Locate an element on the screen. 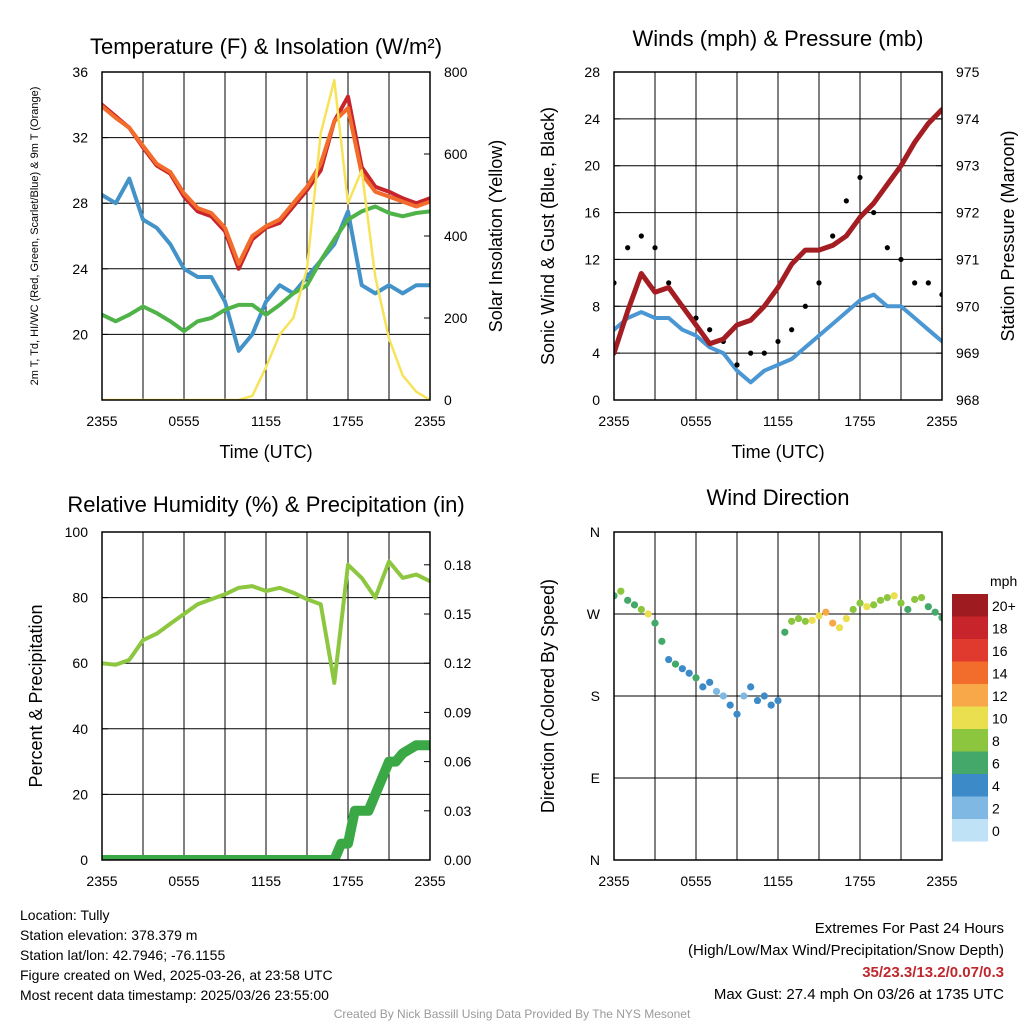  legend-label: 16 is located at coordinates (1000, 651).